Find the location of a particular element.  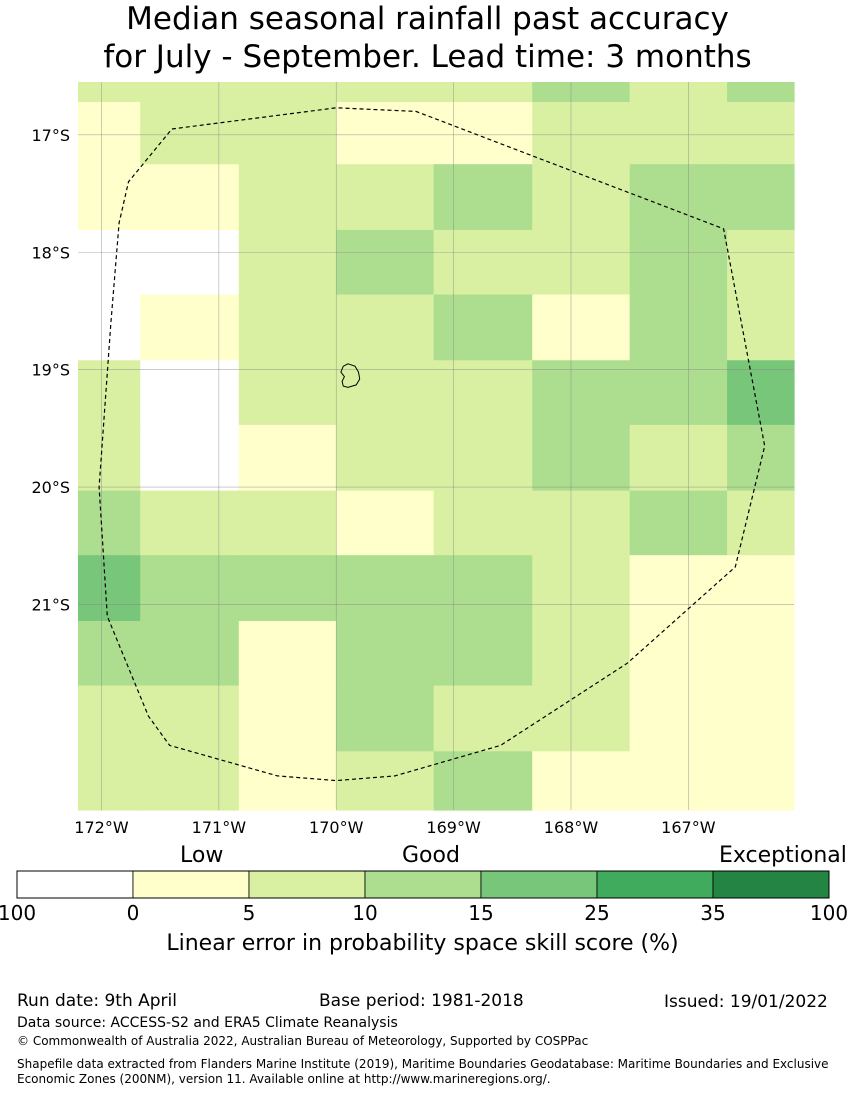

issued-date: Issued: 19/01/2022 is located at coordinates (746, 1002).